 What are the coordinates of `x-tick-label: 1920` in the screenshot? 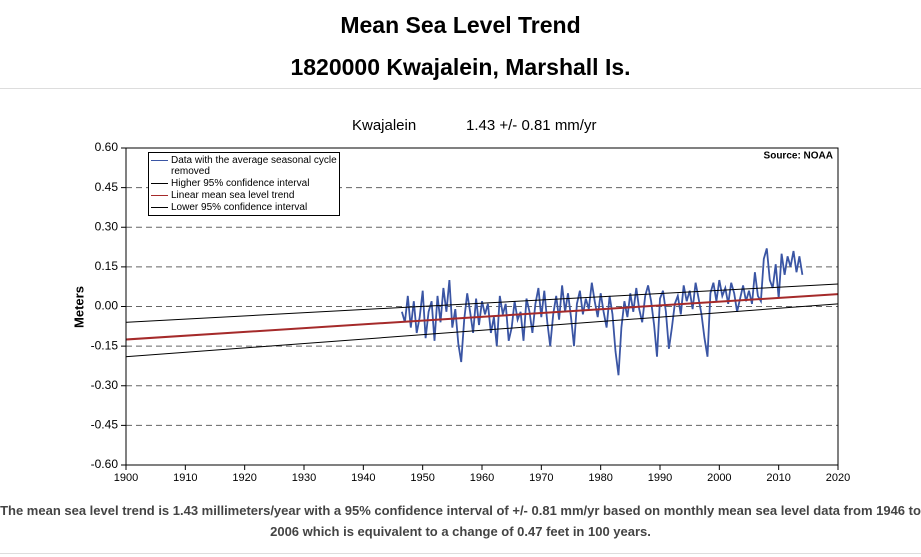 It's located at (244, 478).